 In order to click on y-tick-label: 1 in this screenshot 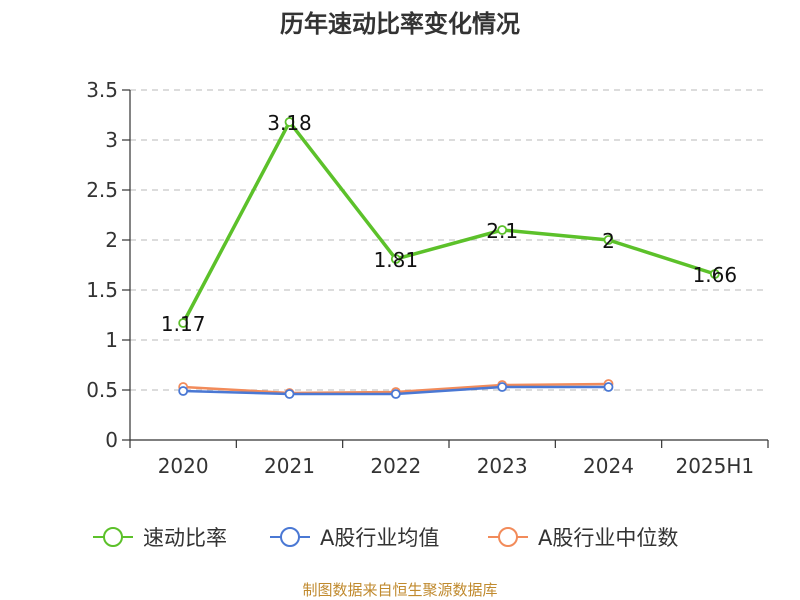, I will do `click(111, 340)`.